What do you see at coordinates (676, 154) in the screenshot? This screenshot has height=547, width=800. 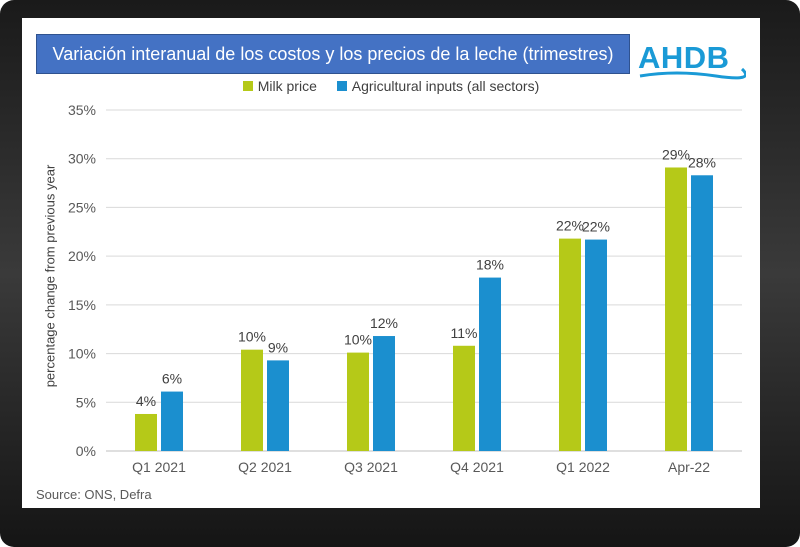 I see `data-label-milk-price: 29%` at bounding box center [676, 154].